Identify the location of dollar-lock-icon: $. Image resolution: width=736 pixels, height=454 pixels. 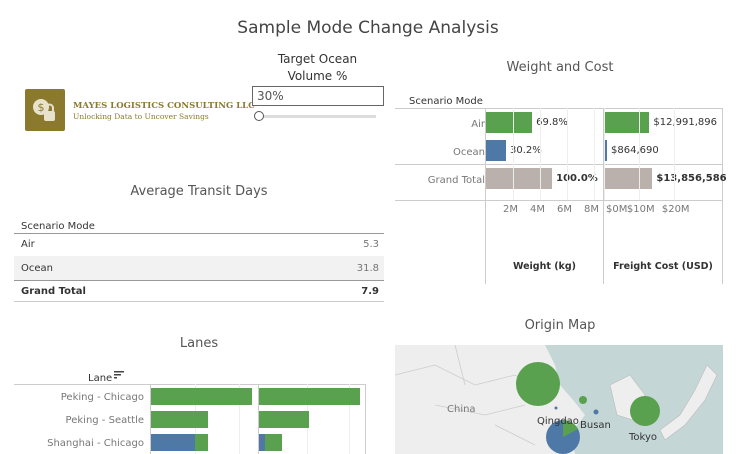
(44, 110).